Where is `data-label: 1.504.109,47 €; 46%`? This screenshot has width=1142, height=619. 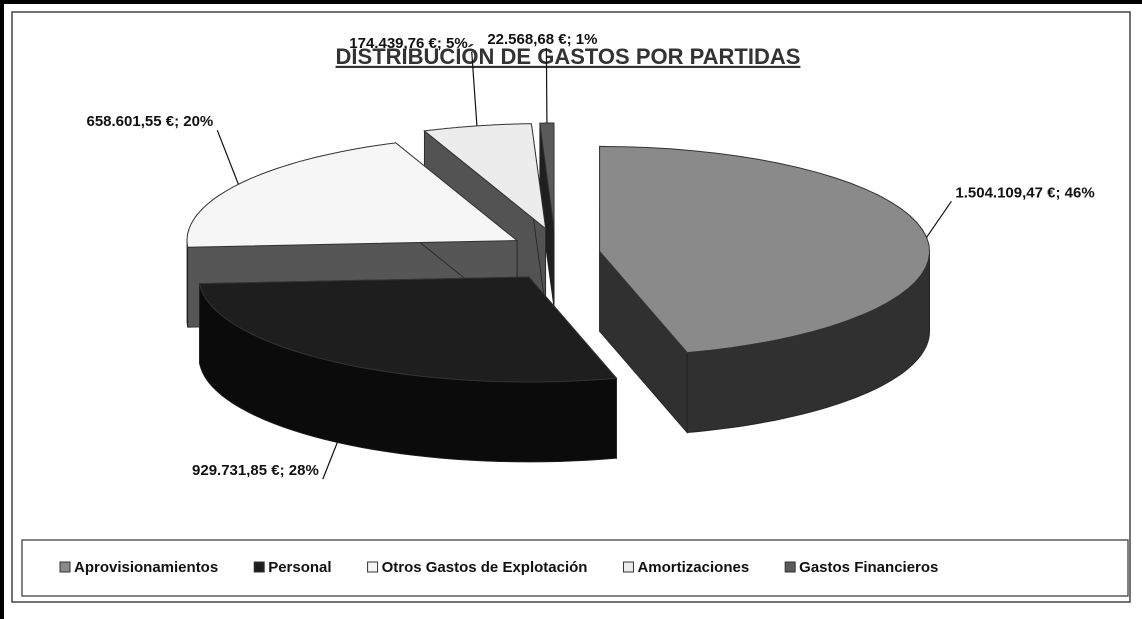 data-label: 1.504.109,47 €; 46% is located at coordinates (1024, 192).